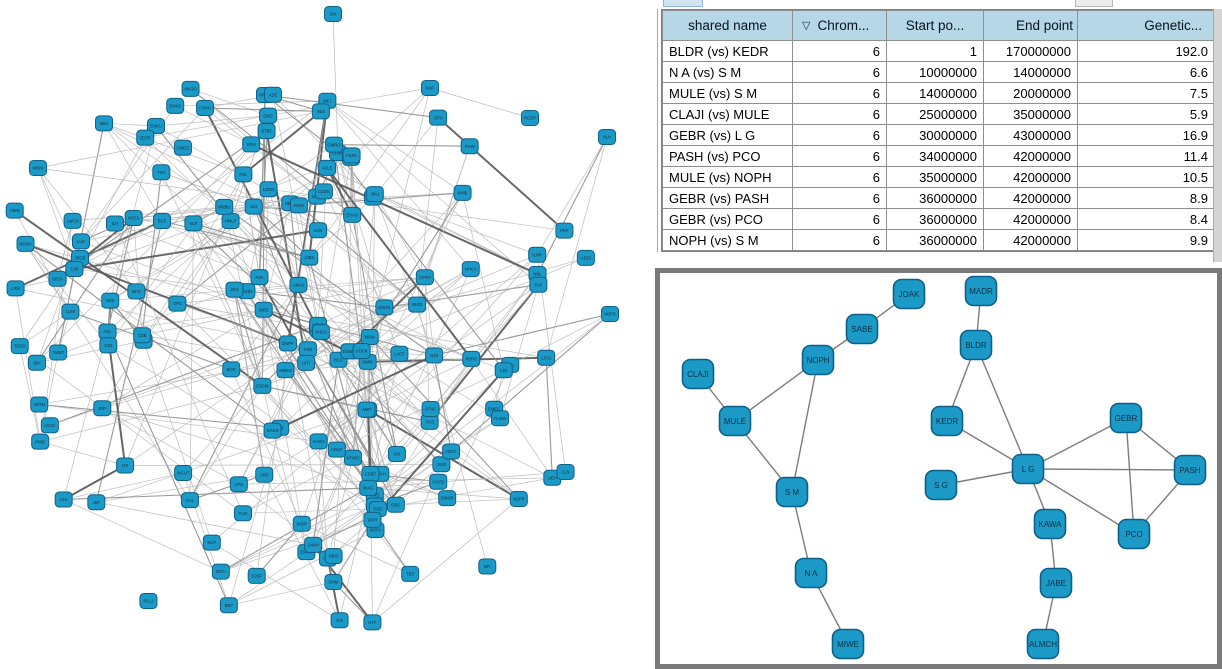  I want to click on overview-node: FSHH, so click(205, 108).